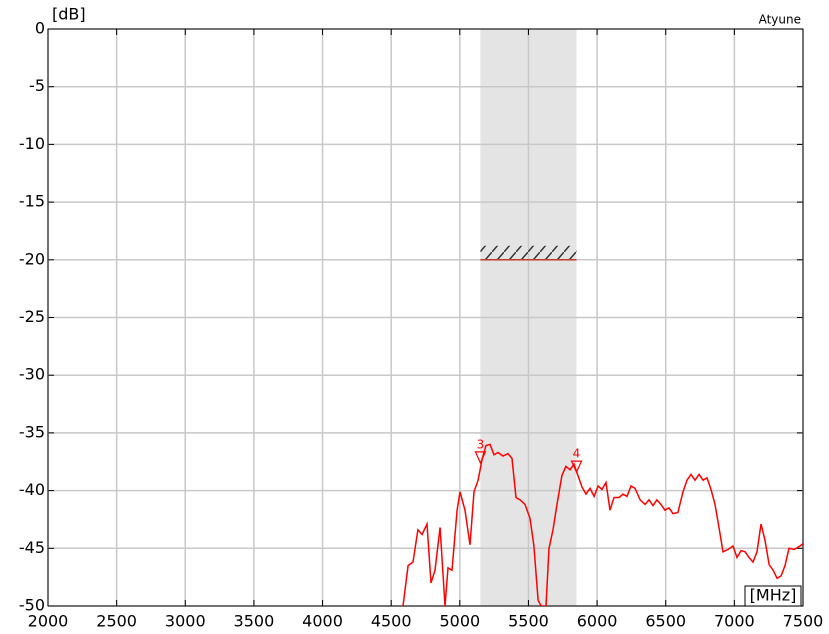  I want to click on limit-hatch, so click(528, 252).